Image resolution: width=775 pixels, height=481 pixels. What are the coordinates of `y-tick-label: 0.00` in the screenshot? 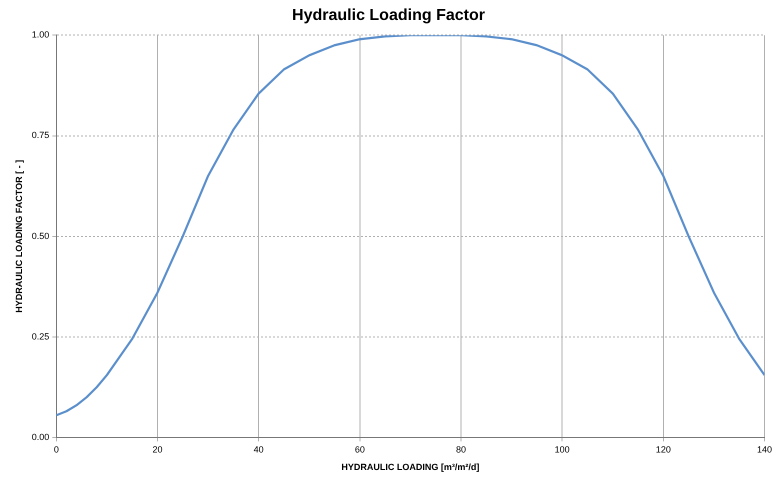 It's located at (41, 437).